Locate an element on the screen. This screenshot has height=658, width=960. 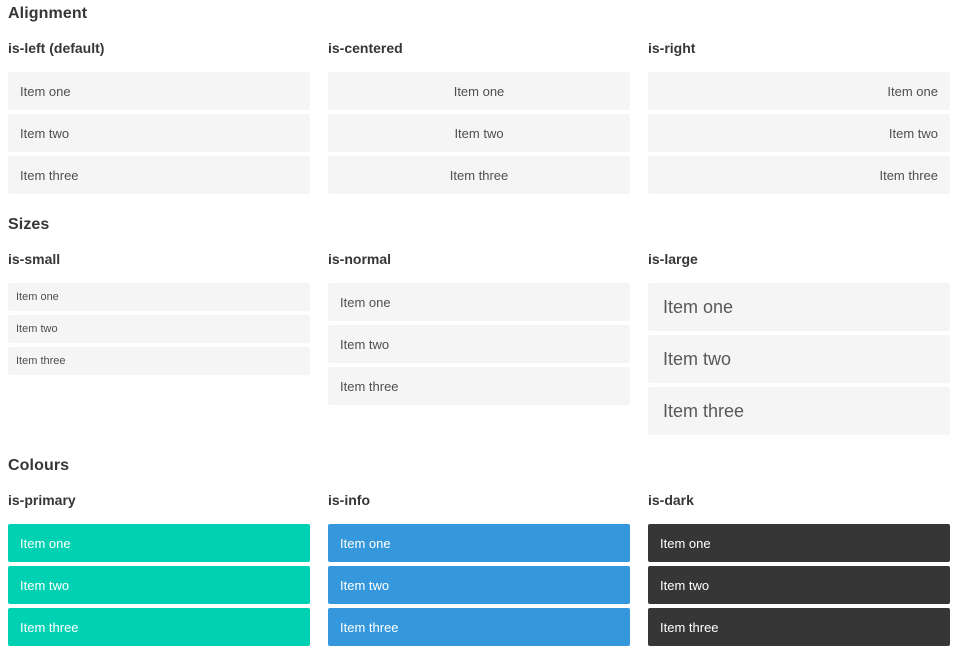
section-title: Colours is located at coordinates (39, 465).